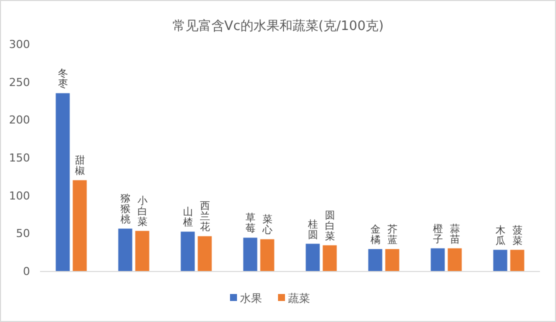 The height and width of the screenshot is (322, 556). What do you see at coordinates (142, 211) in the screenshot?
I see `data-label: 小白菜` at bounding box center [142, 211].